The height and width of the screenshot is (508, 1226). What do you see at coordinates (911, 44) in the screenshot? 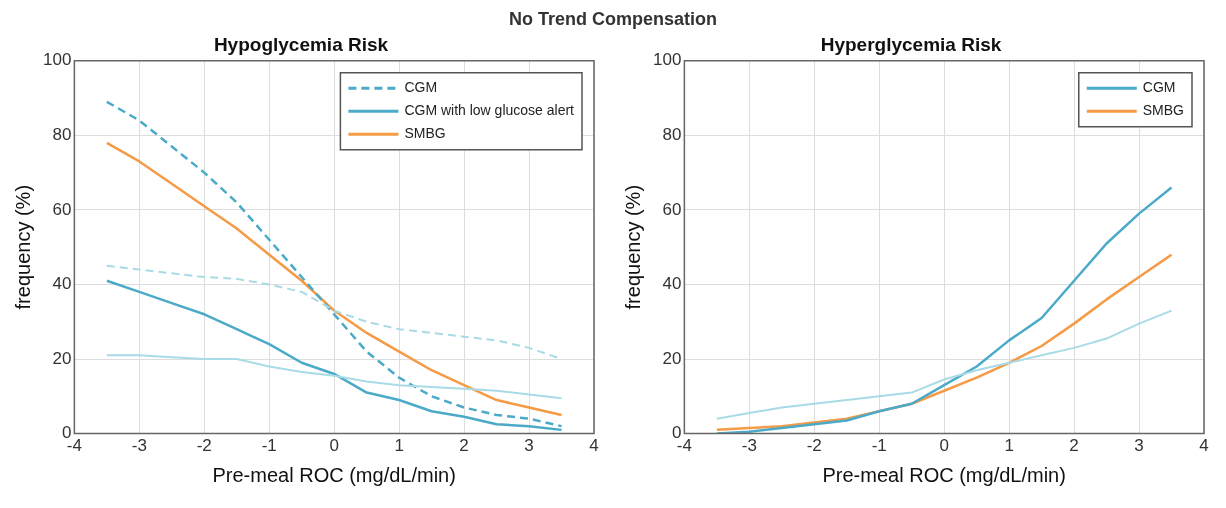
I see `chart-title: Hyperglycemia Risk` at bounding box center [911, 44].